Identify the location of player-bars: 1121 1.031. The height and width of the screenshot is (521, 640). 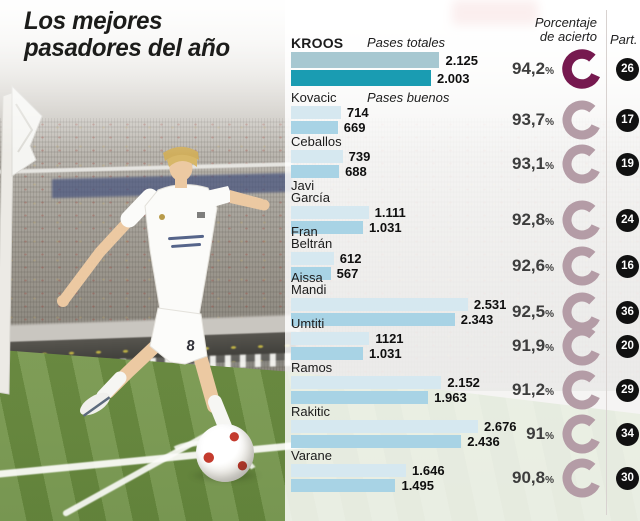
(407, 346).